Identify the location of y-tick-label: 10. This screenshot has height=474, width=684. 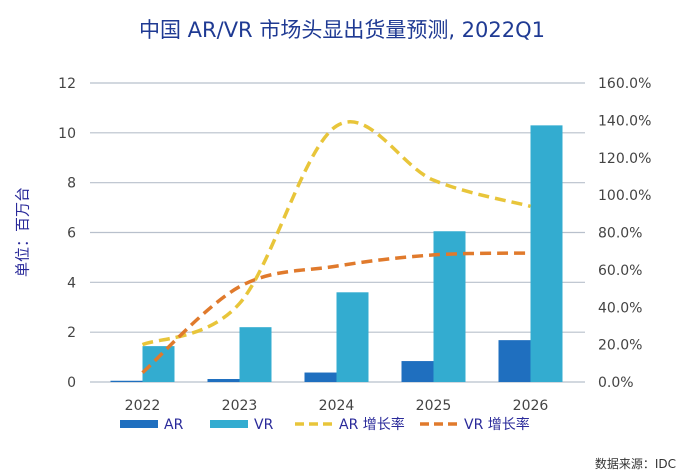
(67, 134).